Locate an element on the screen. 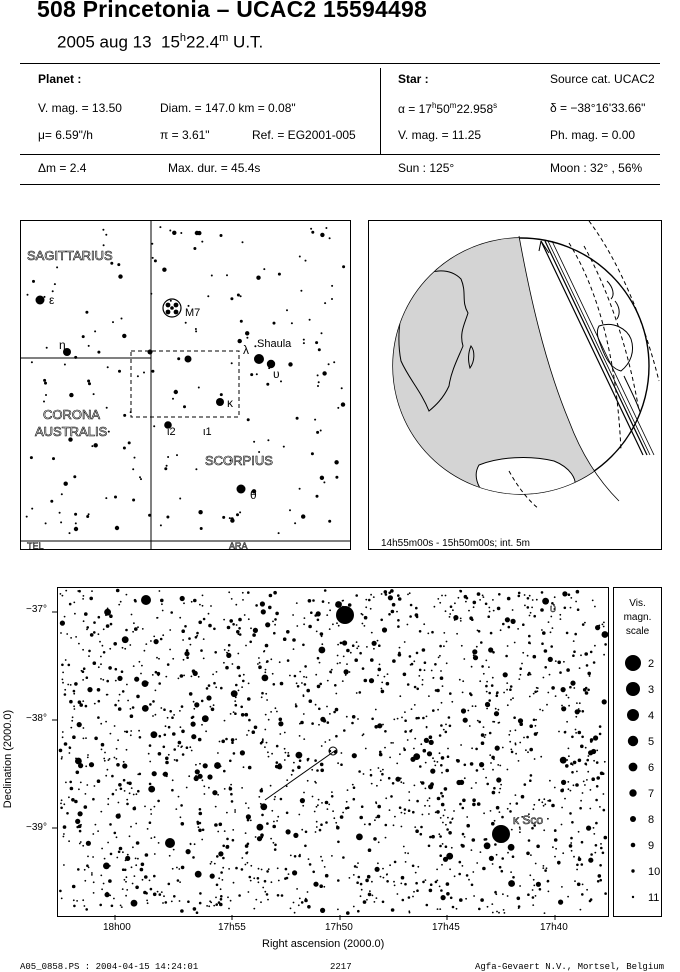 This screenshot has width=680, height=972. upsilon-mark: υ is located at coordinates (553, 609).